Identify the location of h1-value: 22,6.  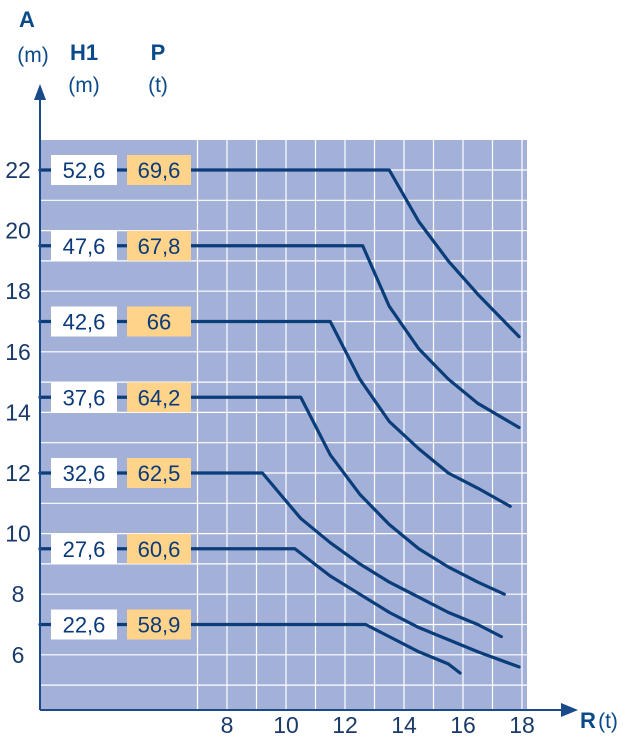
(84, 625).